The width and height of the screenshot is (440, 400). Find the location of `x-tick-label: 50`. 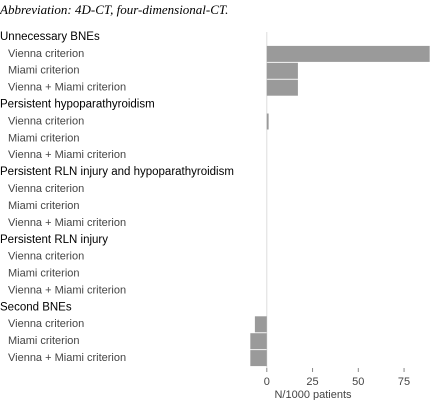

x-tick-label: 50 is located at coordinates (358, 382).